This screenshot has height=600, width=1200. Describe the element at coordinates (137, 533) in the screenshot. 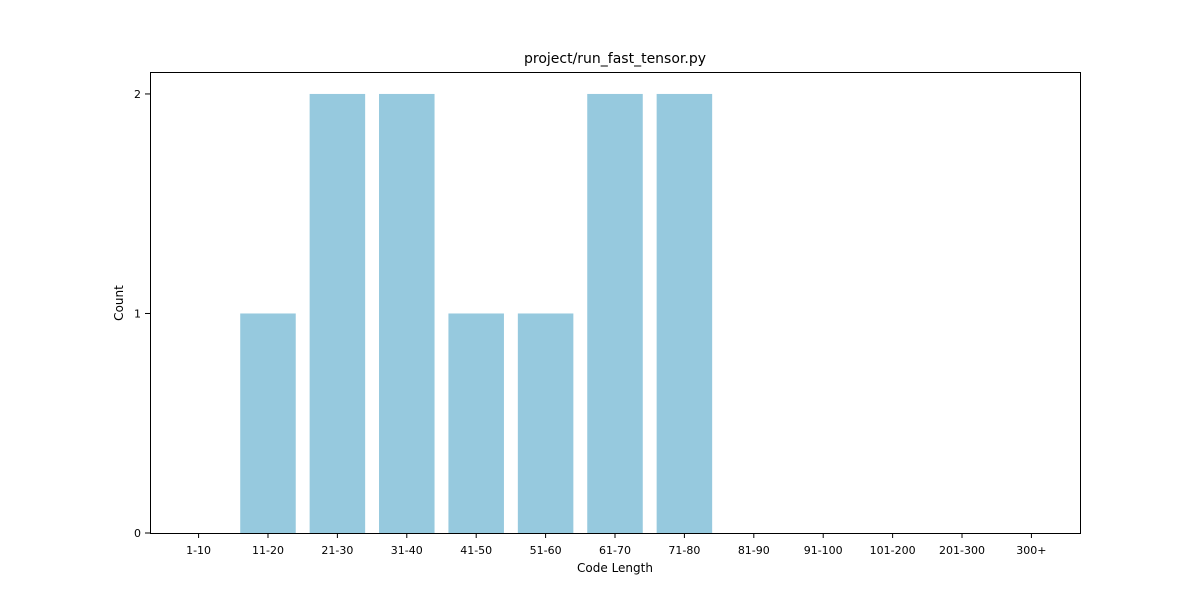

I see `y-tick-label: 0` at that location.